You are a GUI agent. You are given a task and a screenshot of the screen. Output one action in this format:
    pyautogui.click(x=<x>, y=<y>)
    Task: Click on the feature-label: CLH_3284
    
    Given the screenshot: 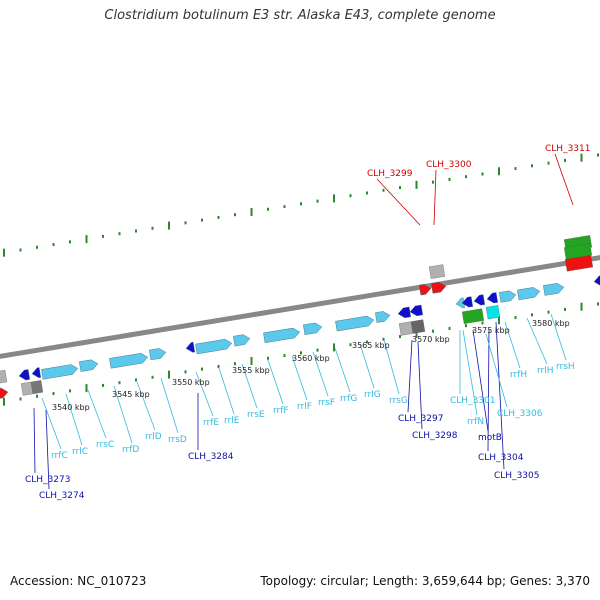 What is the action you would take?
    pyautogui.click(x=211, y=457)
    